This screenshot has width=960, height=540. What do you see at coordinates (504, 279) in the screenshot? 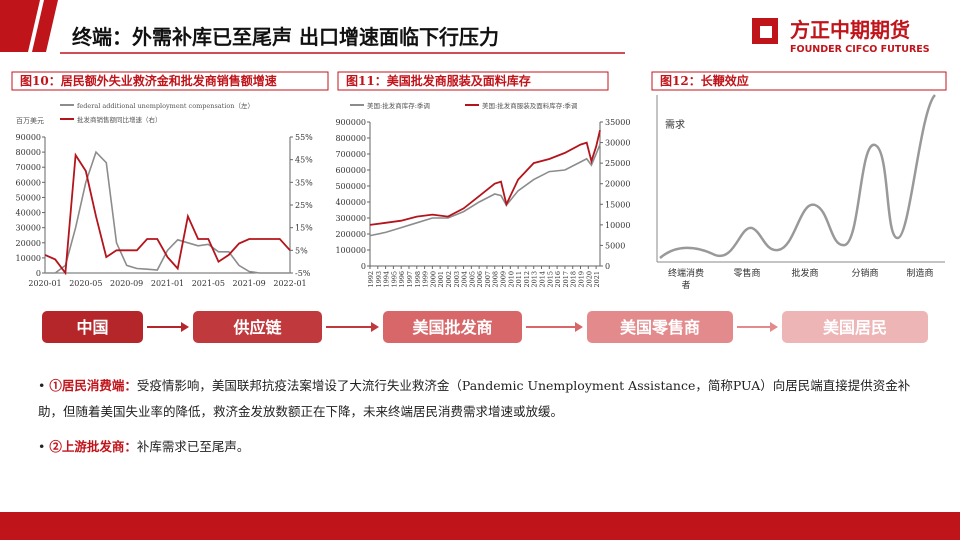
I see `x-tick-label: 2009` at bounding box center [504, 279].